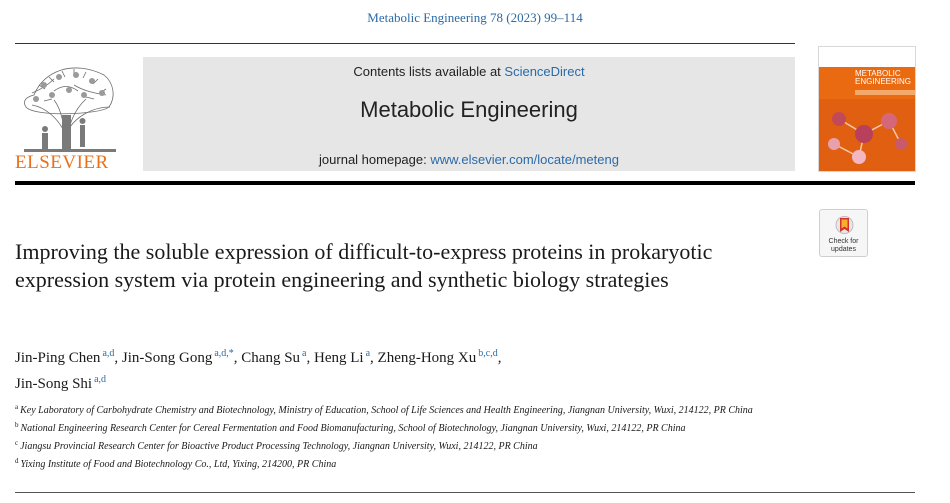 This screenshot has width=950, height=503. Describe the element at coordinates (475, 17) in the screenshot. I see `journal-citation: Metabolic Engineering 78 (2023) 99–114` at that location.